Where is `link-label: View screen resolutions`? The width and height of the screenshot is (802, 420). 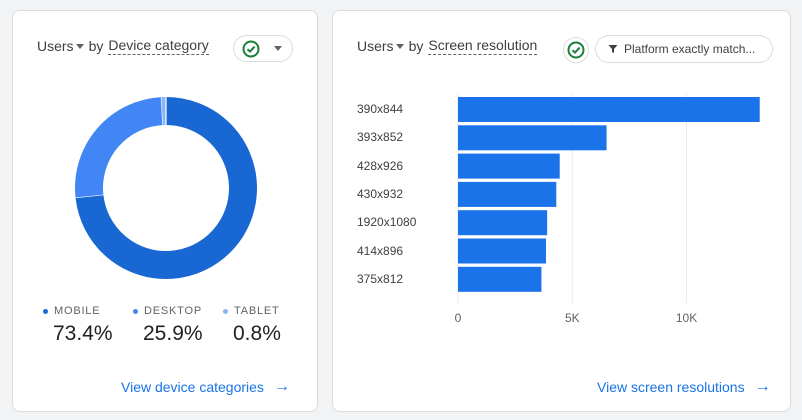 link-label: View screen resolutions is located at coordinates (671, 387).